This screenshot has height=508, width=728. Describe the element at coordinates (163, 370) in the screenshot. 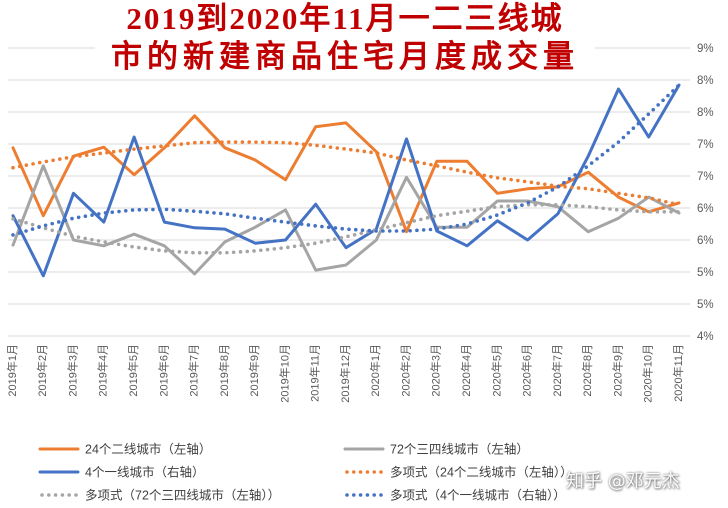

I see `x-axis-tick-label: 2019年6月` at that location.